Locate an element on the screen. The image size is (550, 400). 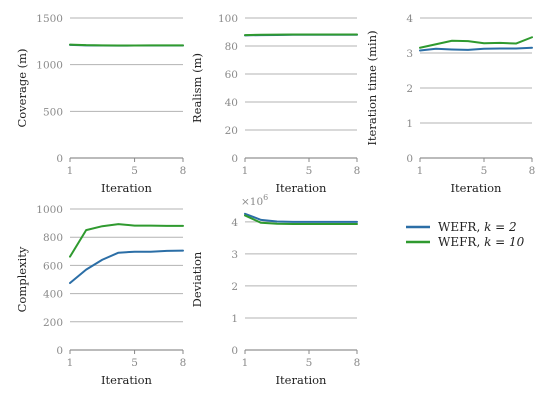
coverage-x-tick-label: 1 is located at coordinates (70, 171).